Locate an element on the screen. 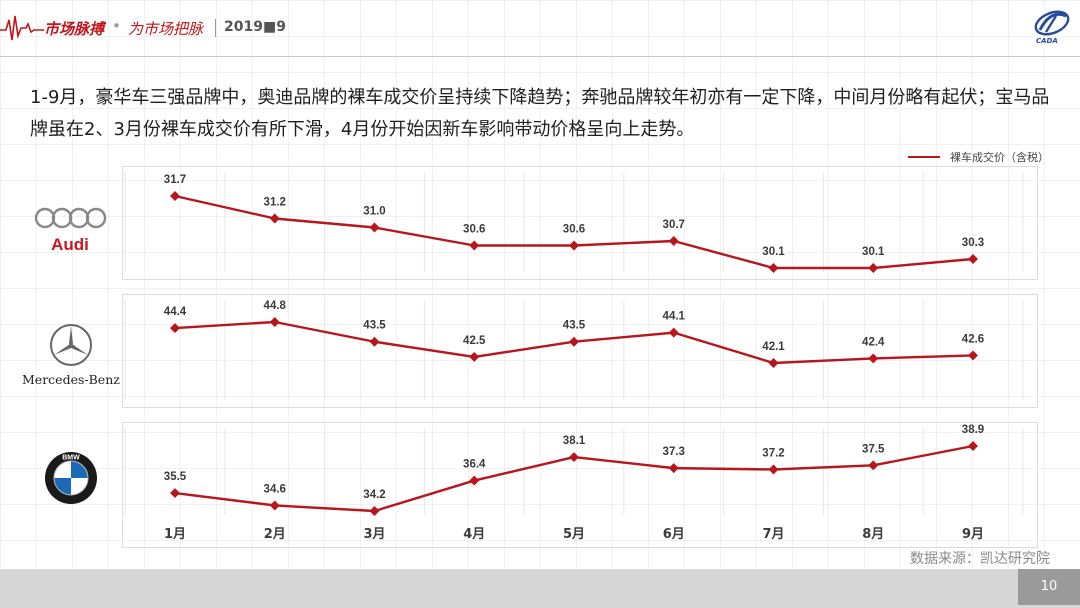 This screenshot has width=1080, height=608. x-tick-label: 9月 is located at coordinates (973, 534).